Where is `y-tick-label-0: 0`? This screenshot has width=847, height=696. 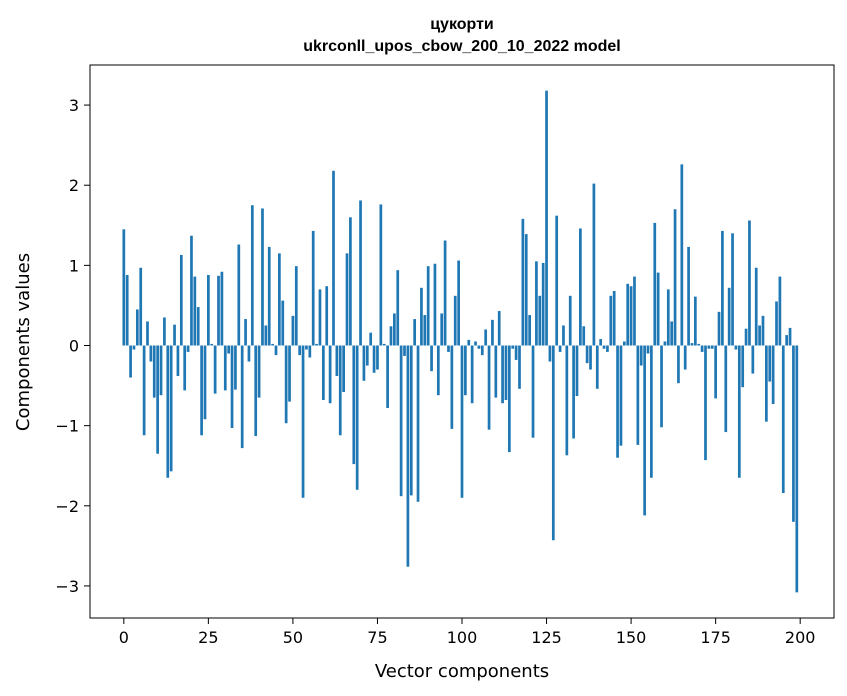
y-tick-label-0: 0 is located at coordinates (74, 346).